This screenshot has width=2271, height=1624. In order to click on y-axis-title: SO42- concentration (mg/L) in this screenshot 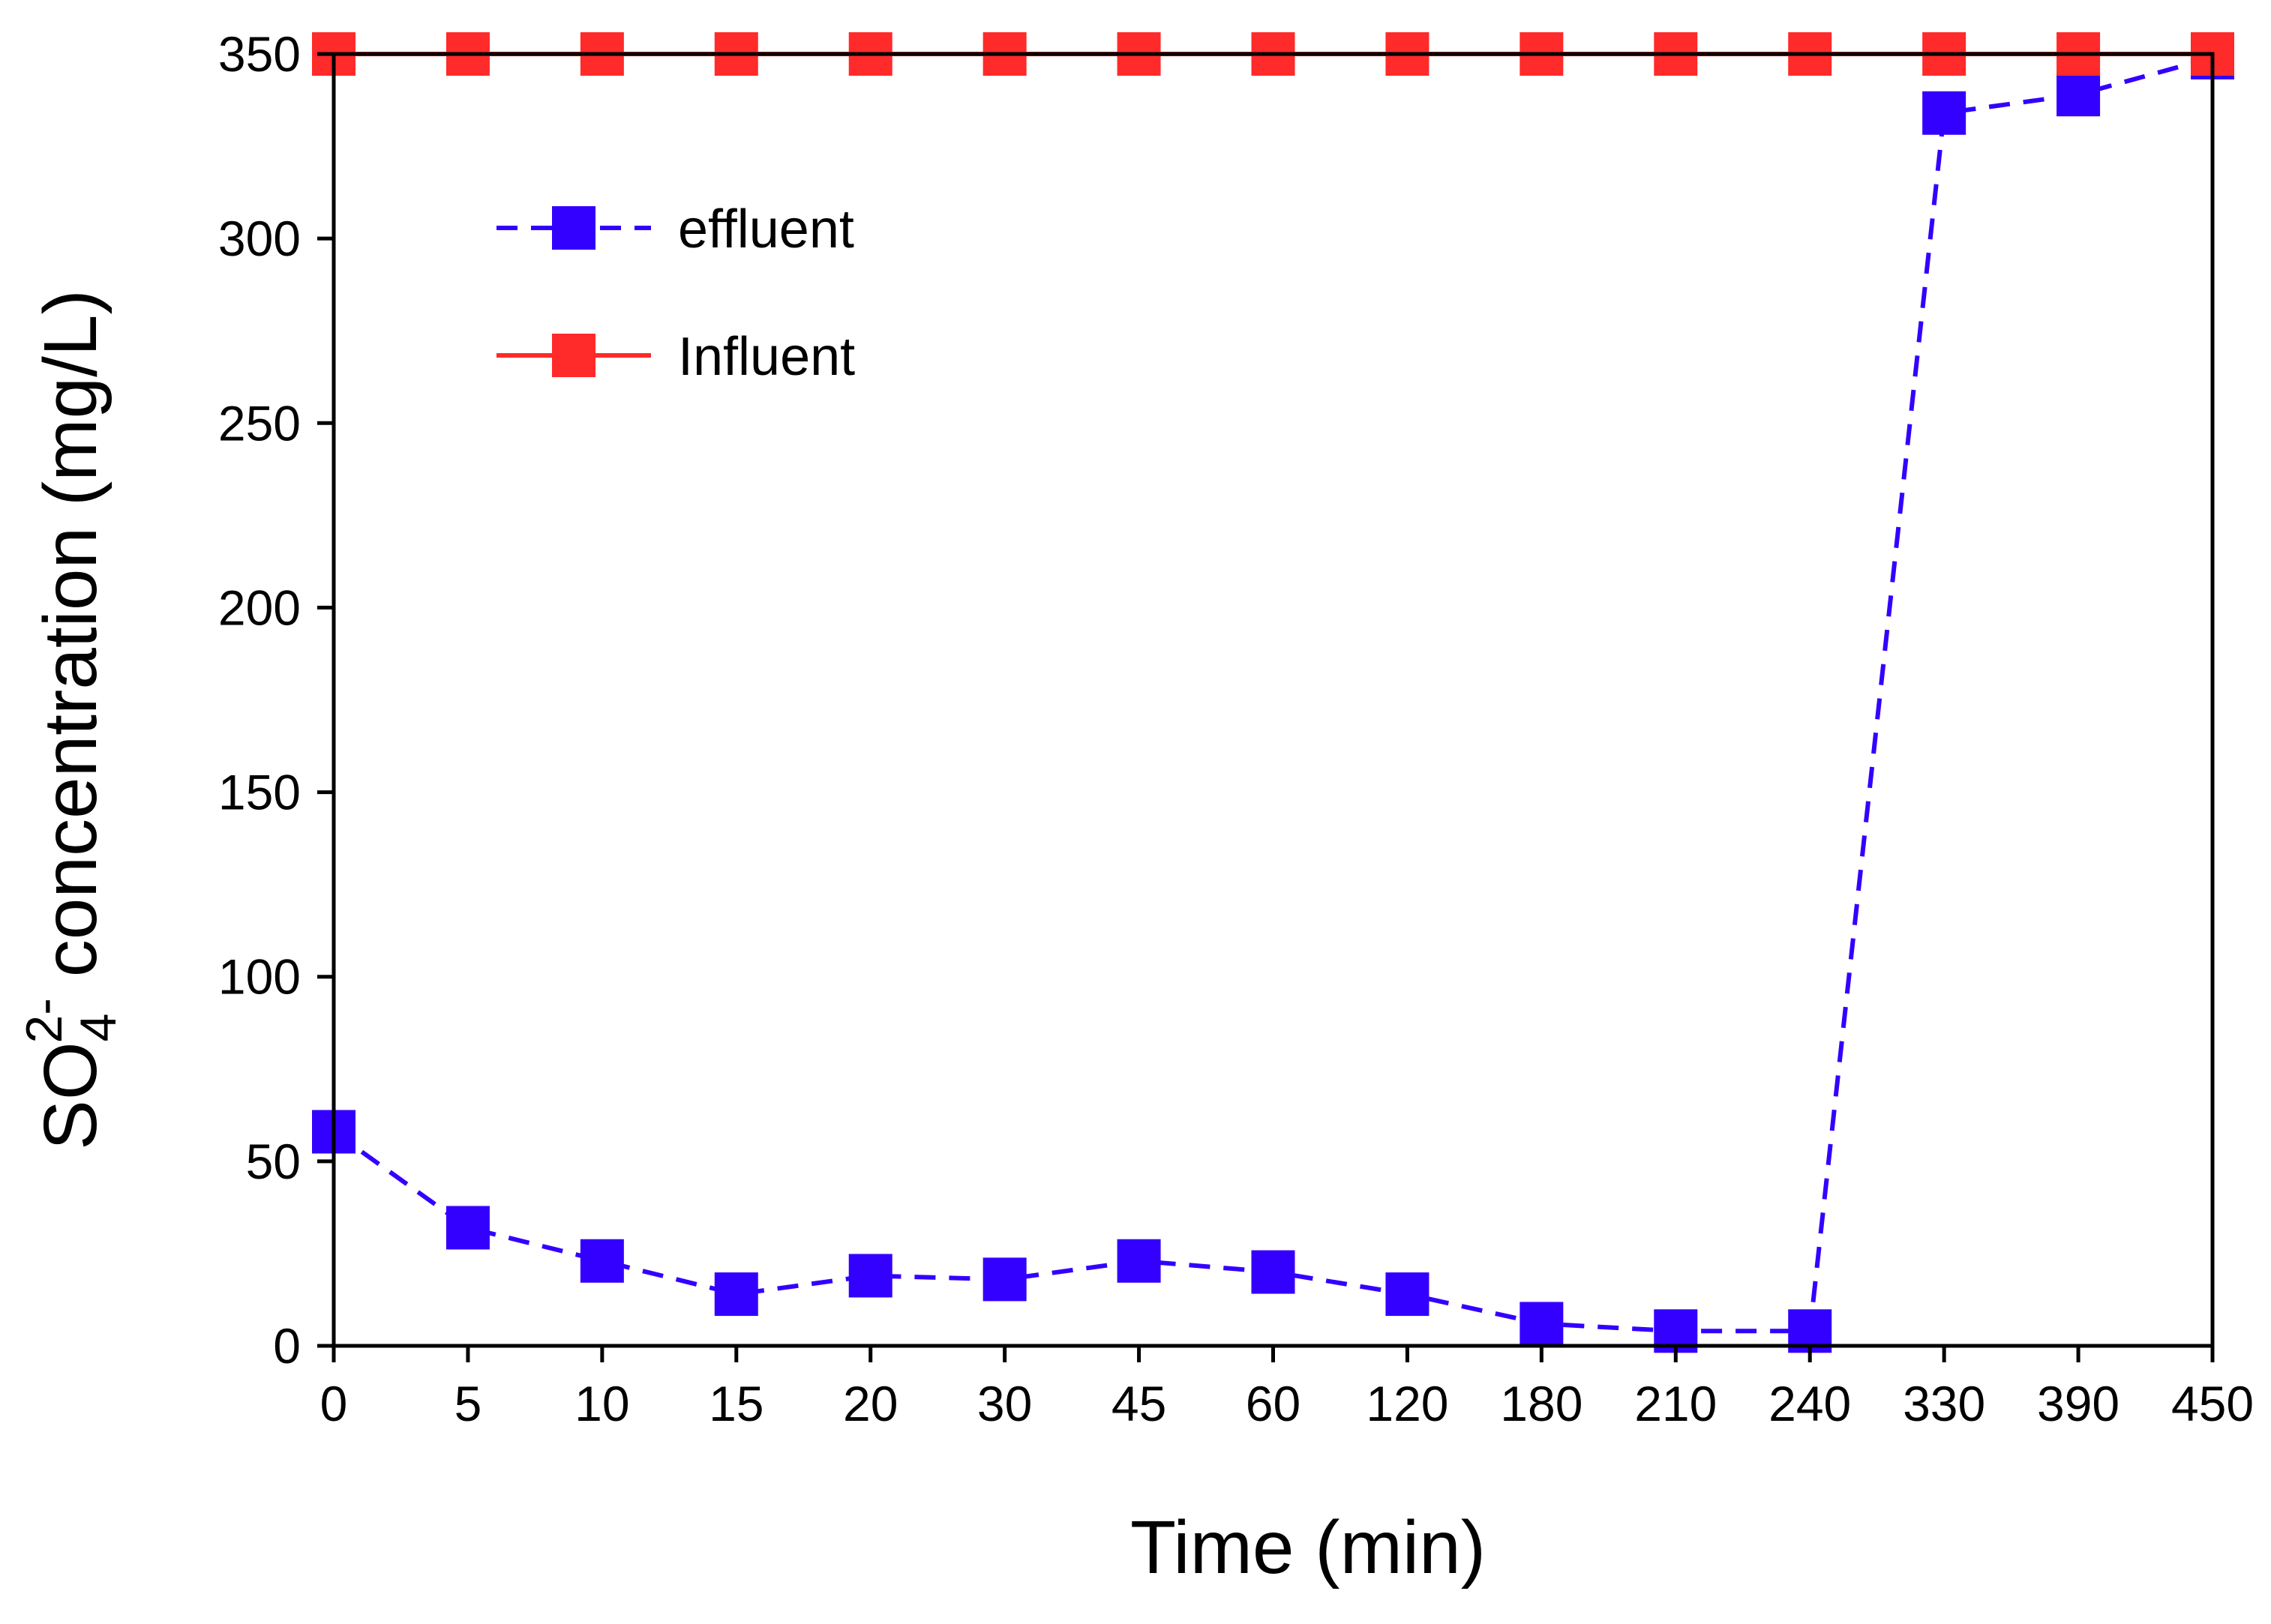, I will do `click(71, 719)`.